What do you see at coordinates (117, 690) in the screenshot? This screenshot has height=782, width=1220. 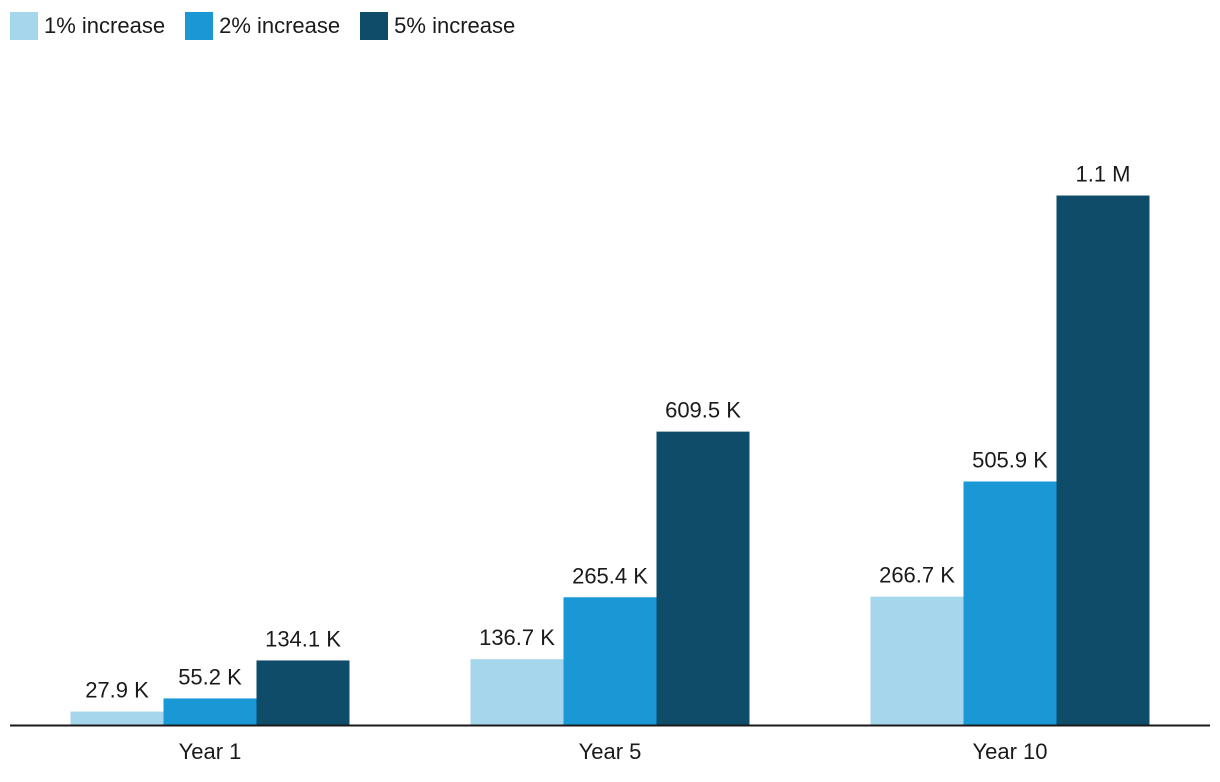 I see `data-label-year-1-series-1: 27.9 K` at bounding box center [117, 690].